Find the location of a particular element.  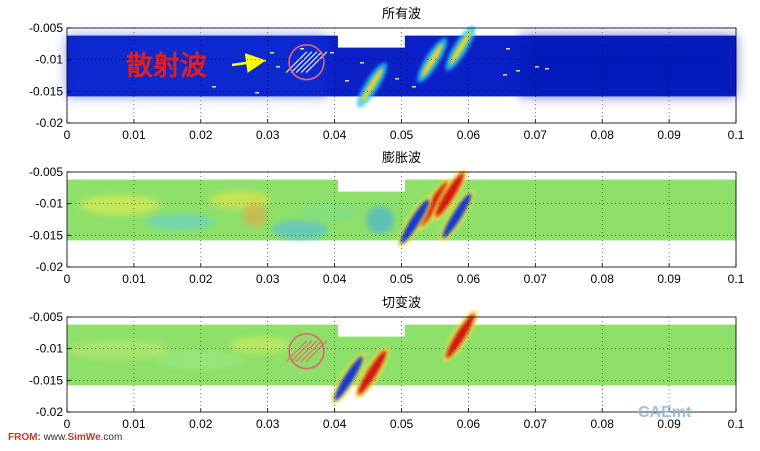

y-tick-label: -0.015 is located at coordinates (46, 91).